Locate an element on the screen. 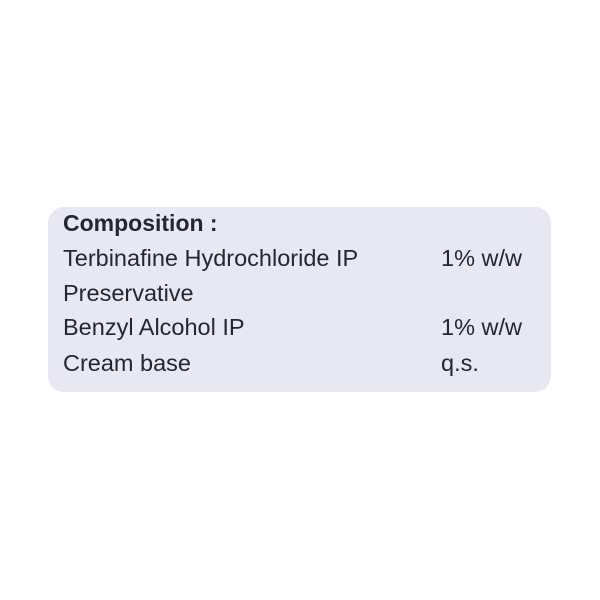 This screenshot has width=600, height=600. composition-title: Composition : is located at coordinates (140, 223).